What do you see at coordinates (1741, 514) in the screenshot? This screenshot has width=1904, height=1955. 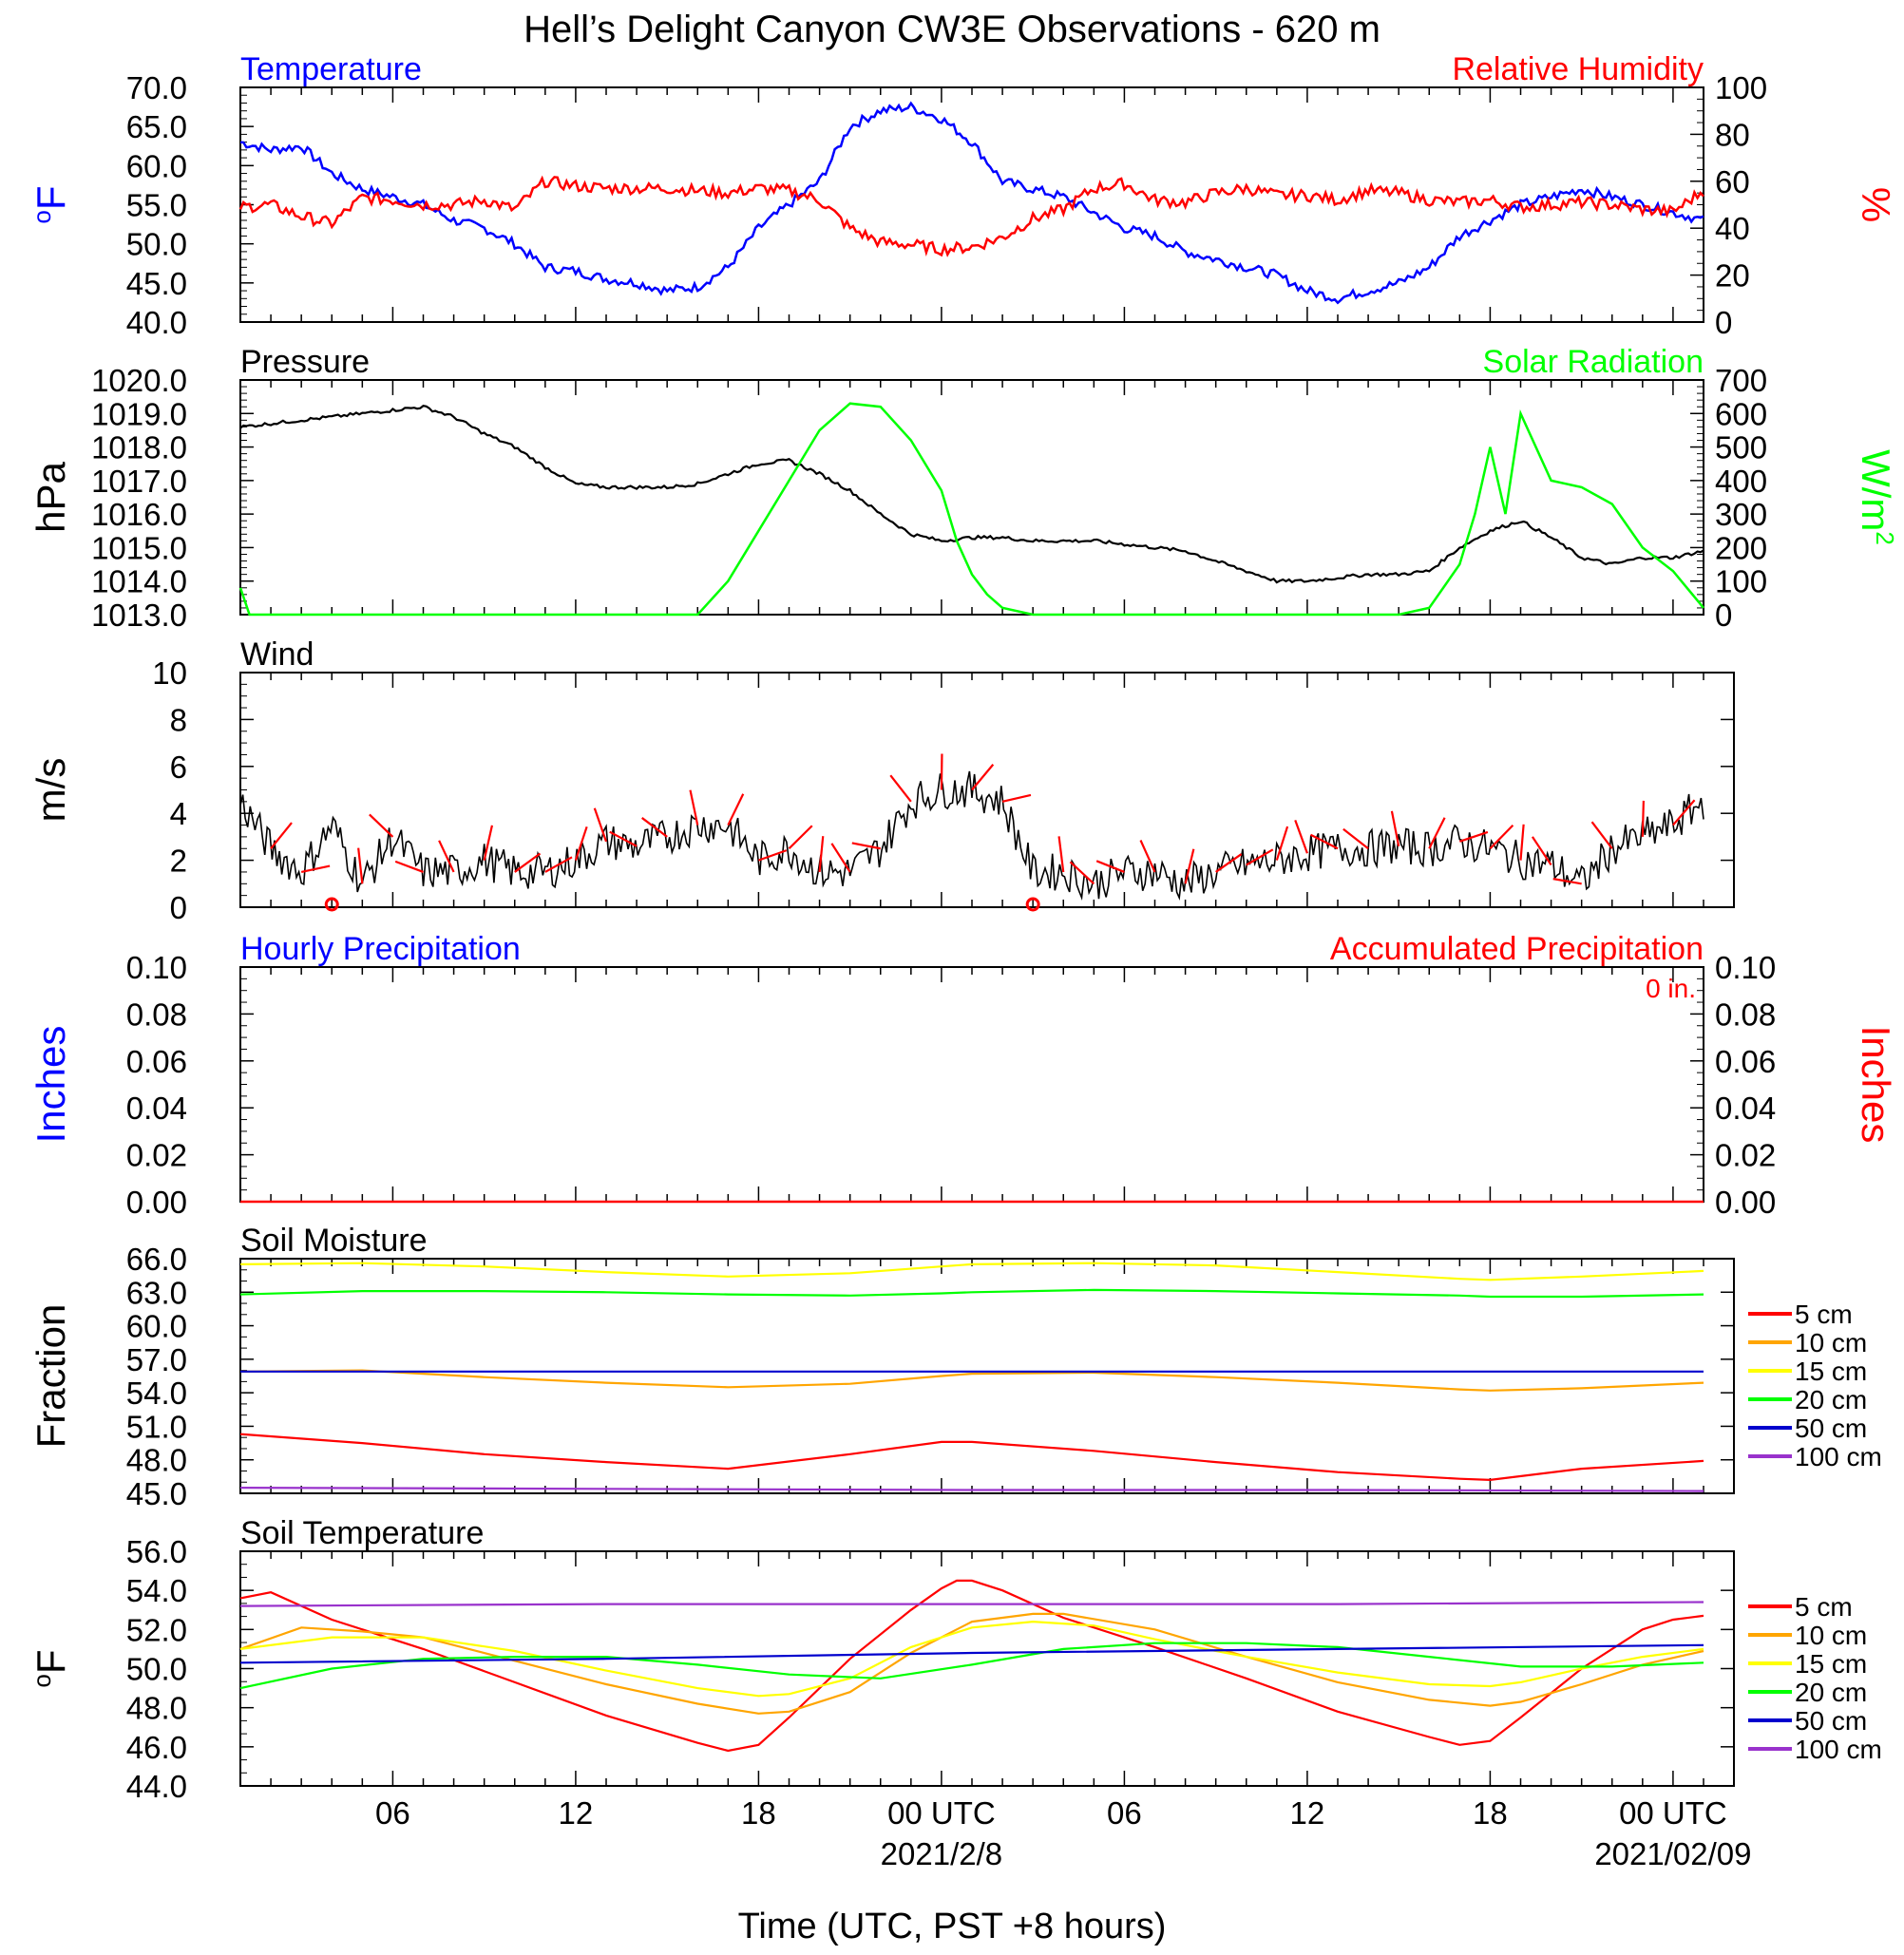 I see `right-tick-label: 300` at bounding box center [1741, 514].